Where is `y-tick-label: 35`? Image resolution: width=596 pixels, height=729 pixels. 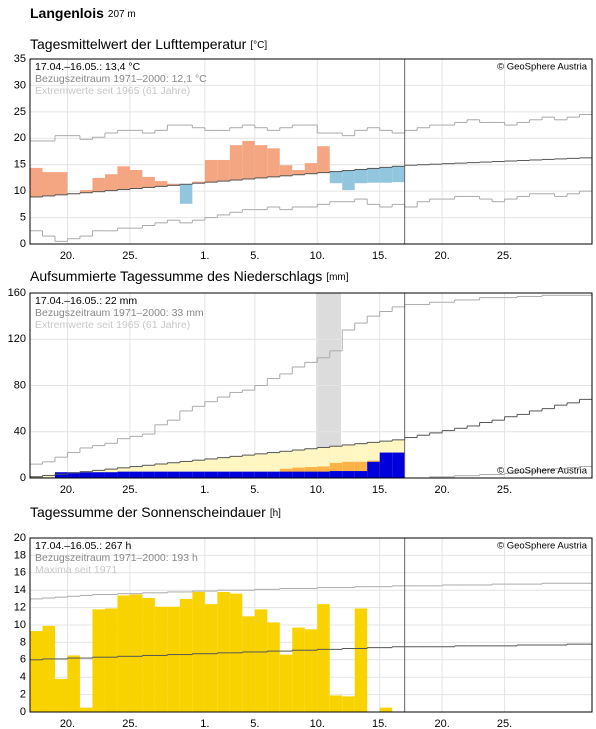 y-tick-label: 35 is located at coordinates (20, 59).